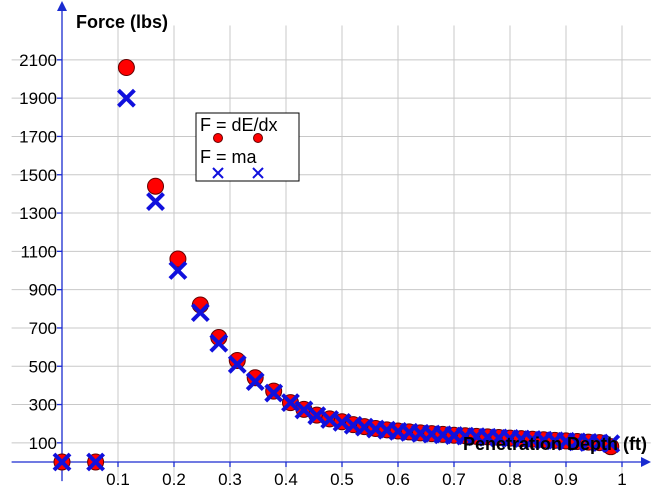 This screenshot has height=491, width=652. I want to click on x-tick-label-8: 0.9, so click(566, 479).